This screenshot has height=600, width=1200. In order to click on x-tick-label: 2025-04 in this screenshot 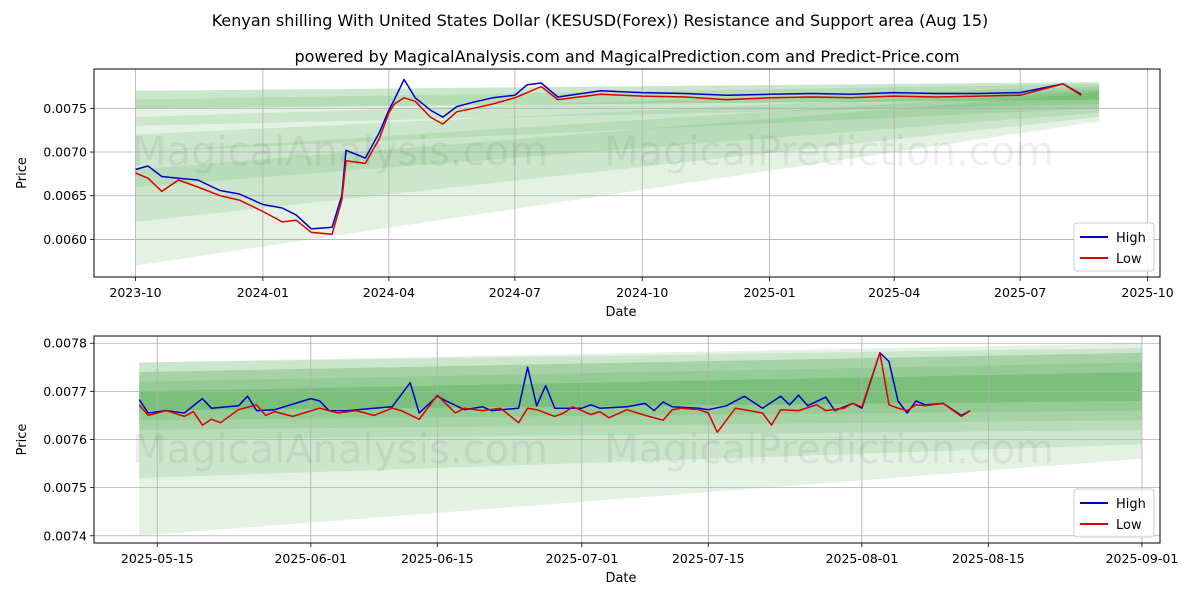, I will do `click(894, 292)`.